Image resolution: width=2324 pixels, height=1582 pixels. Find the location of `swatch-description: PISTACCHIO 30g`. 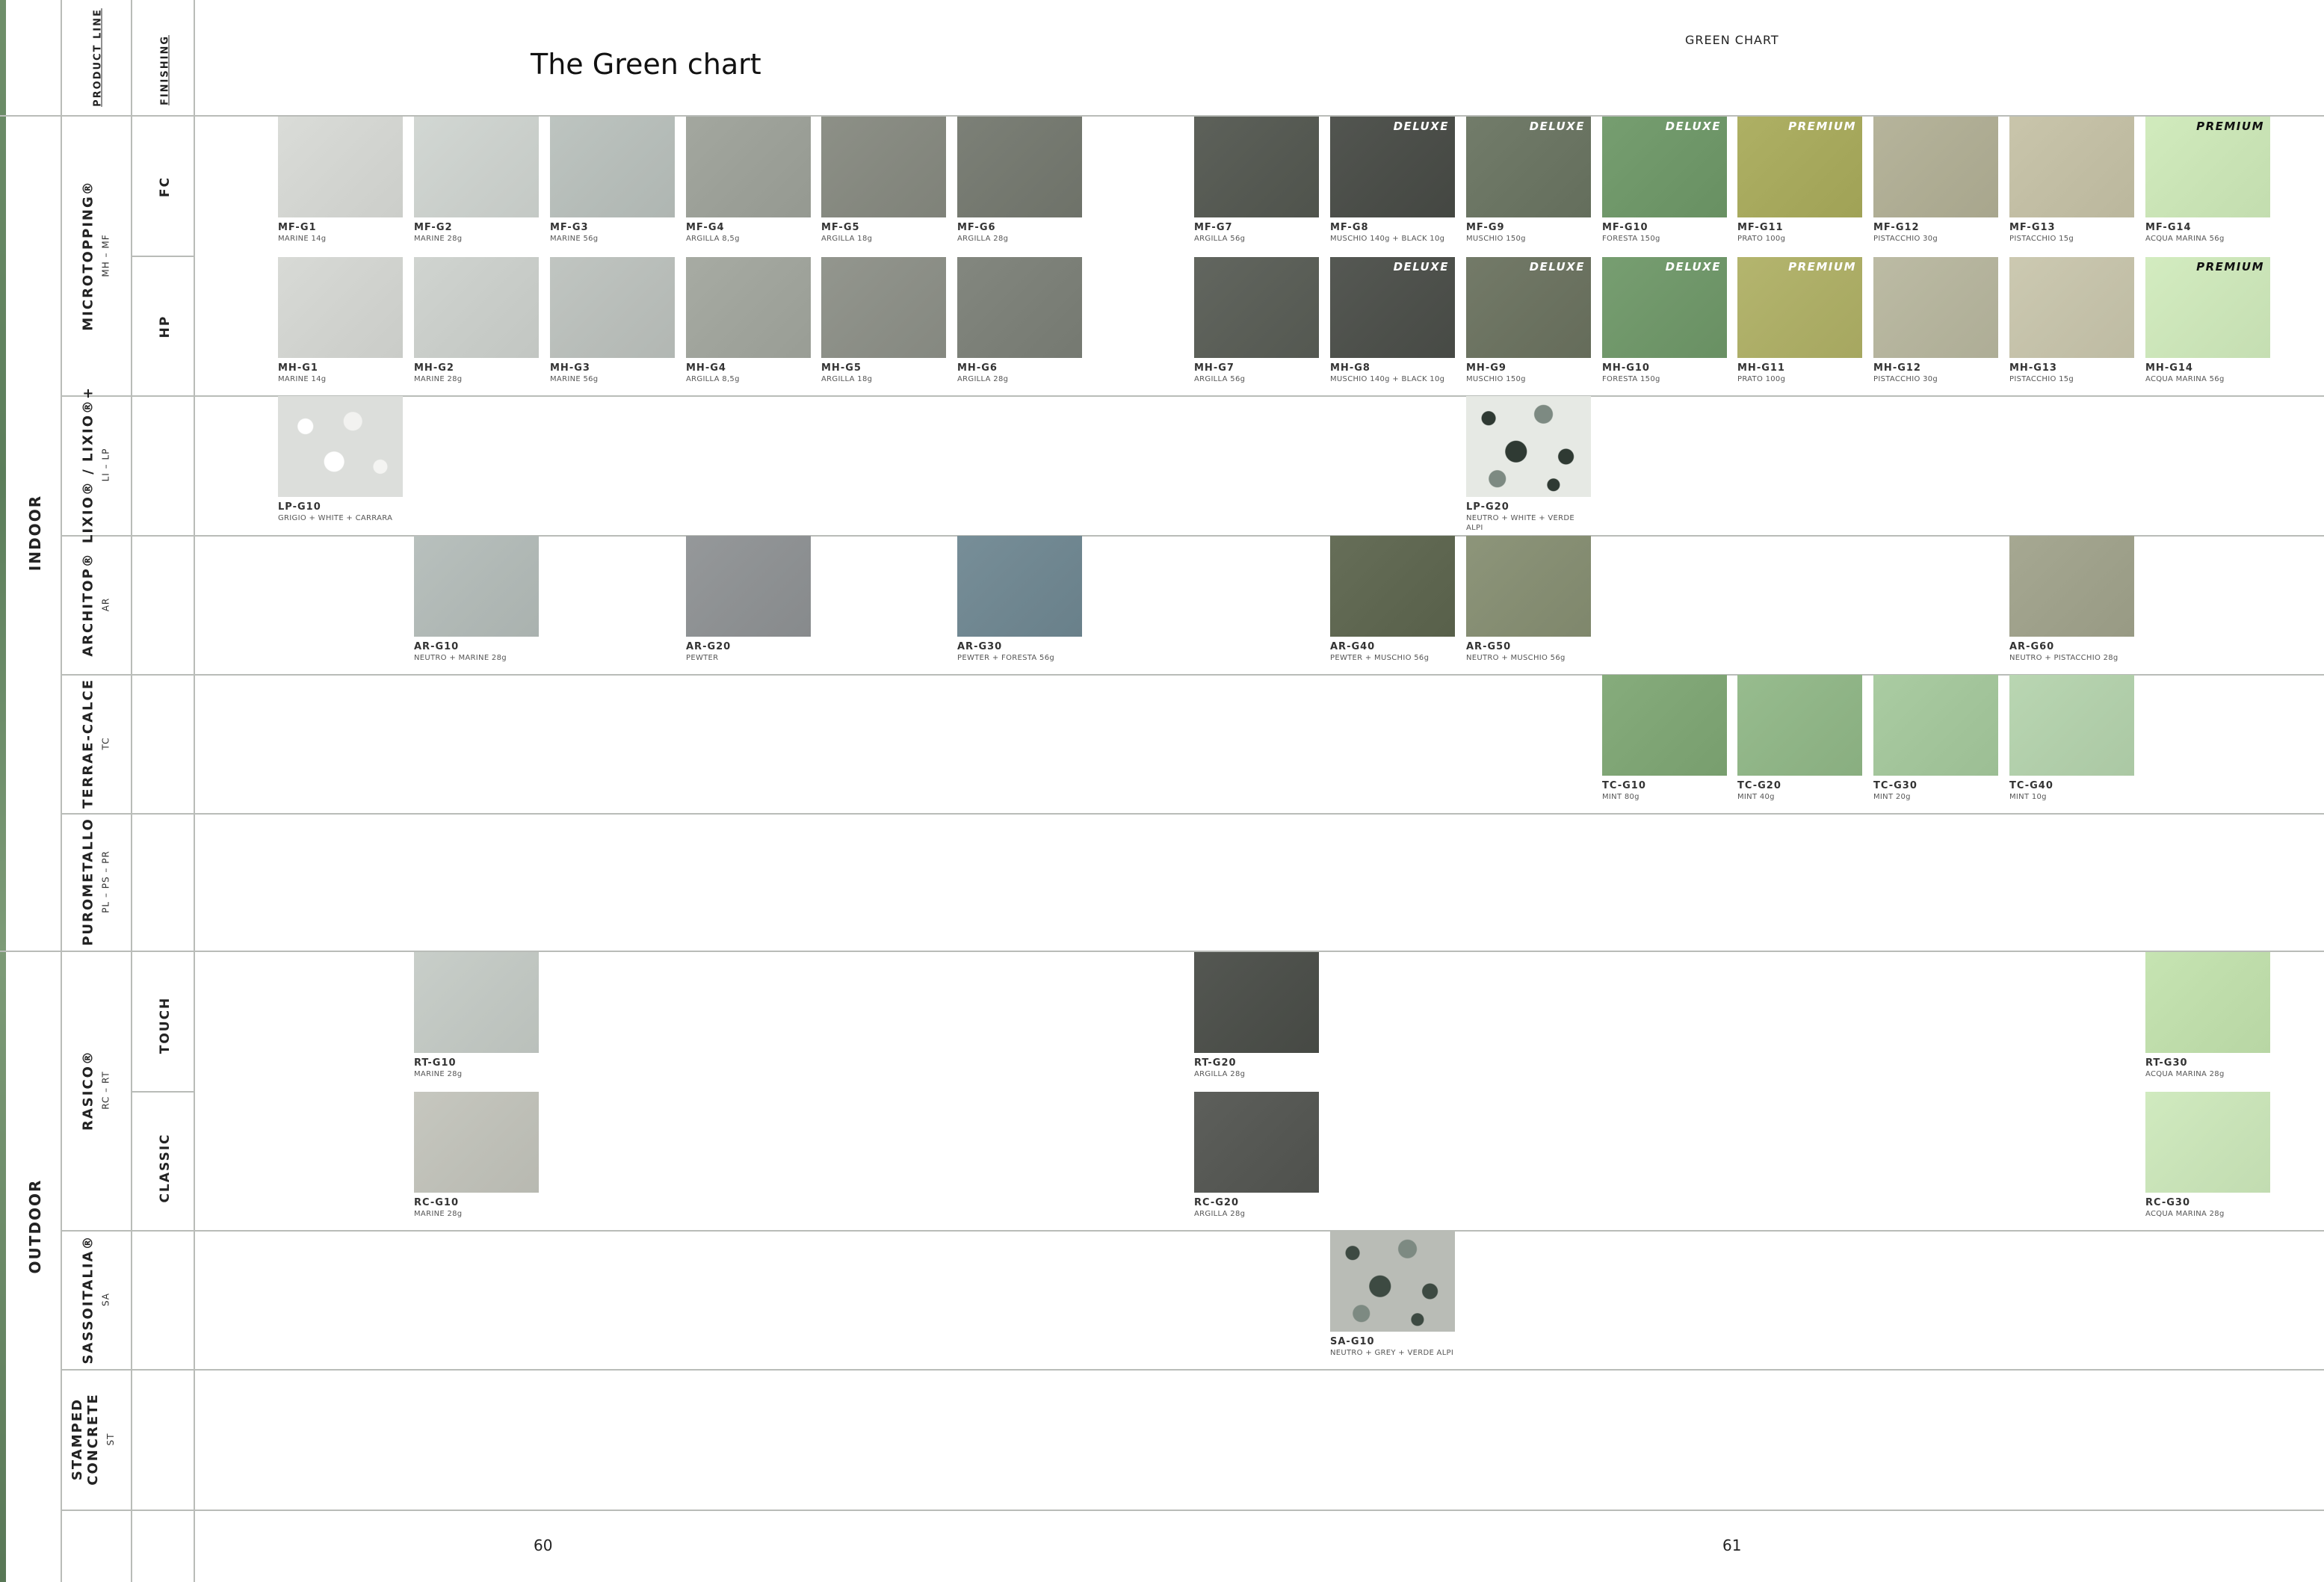

swatch-description: PISTACCHIO 30g is located at coordinates (1905, 379).